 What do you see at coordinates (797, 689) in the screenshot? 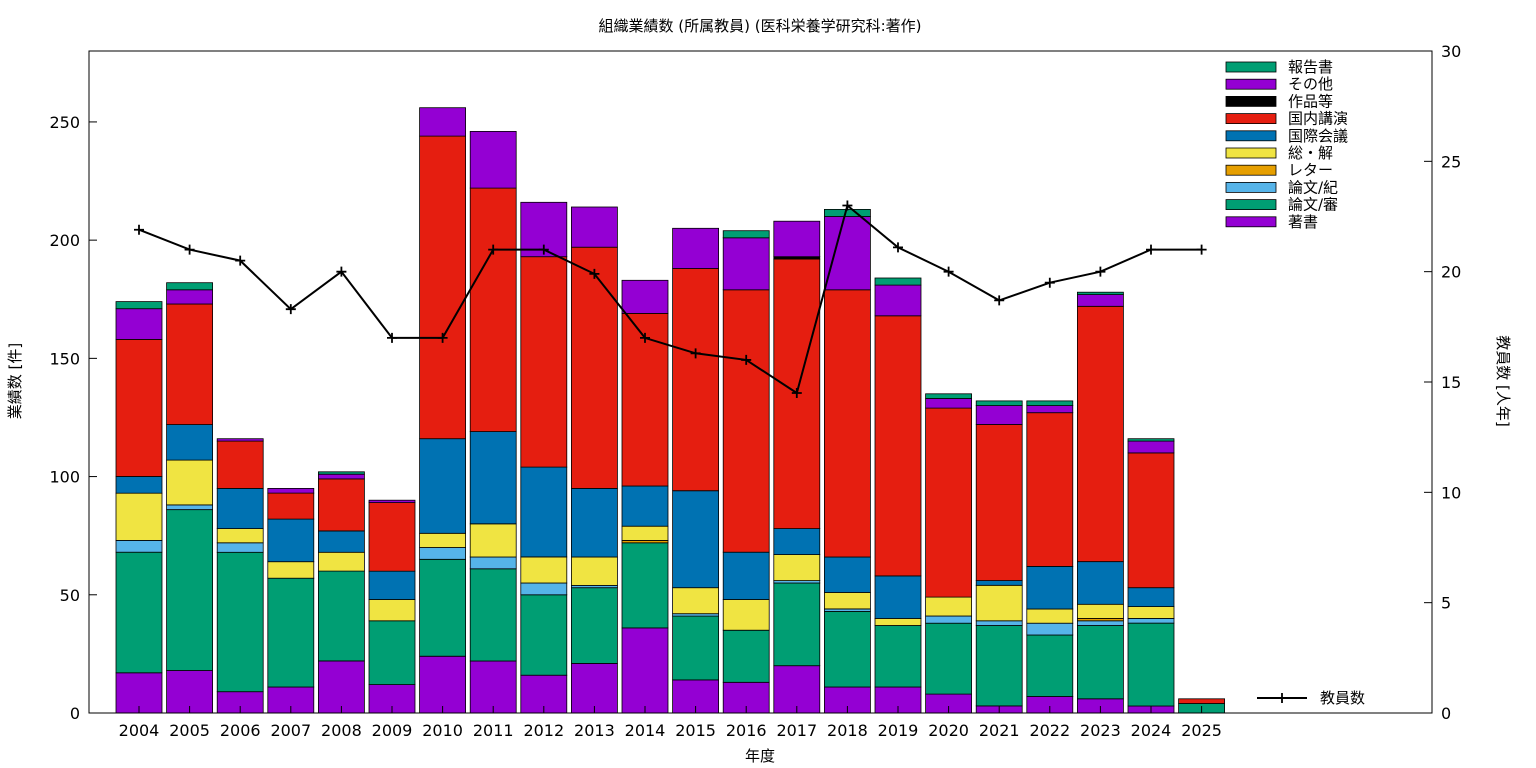
I see `bar-segment-2017-s0` at bounding box center [797, 689].